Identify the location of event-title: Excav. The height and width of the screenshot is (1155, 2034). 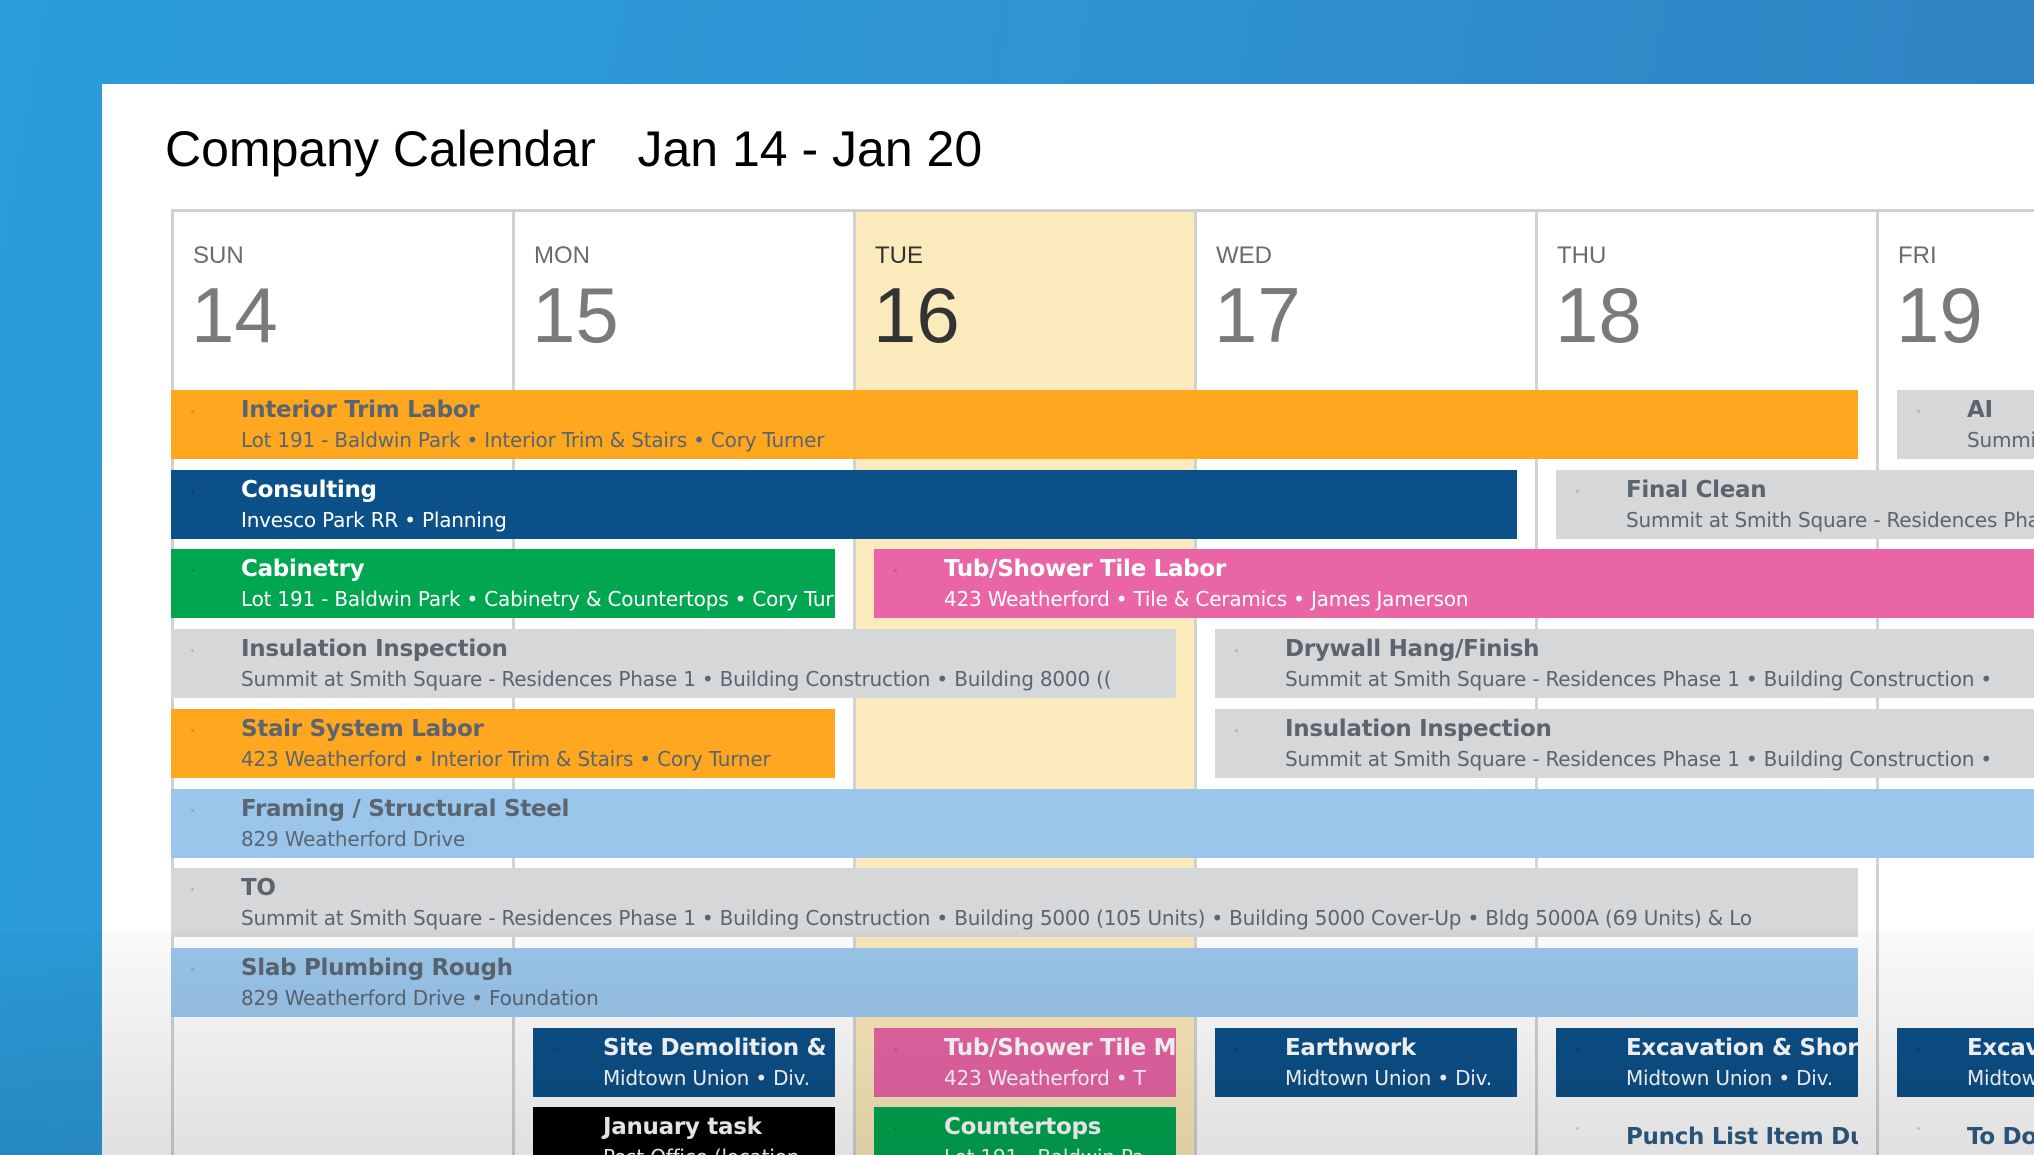
(2000, 1047).